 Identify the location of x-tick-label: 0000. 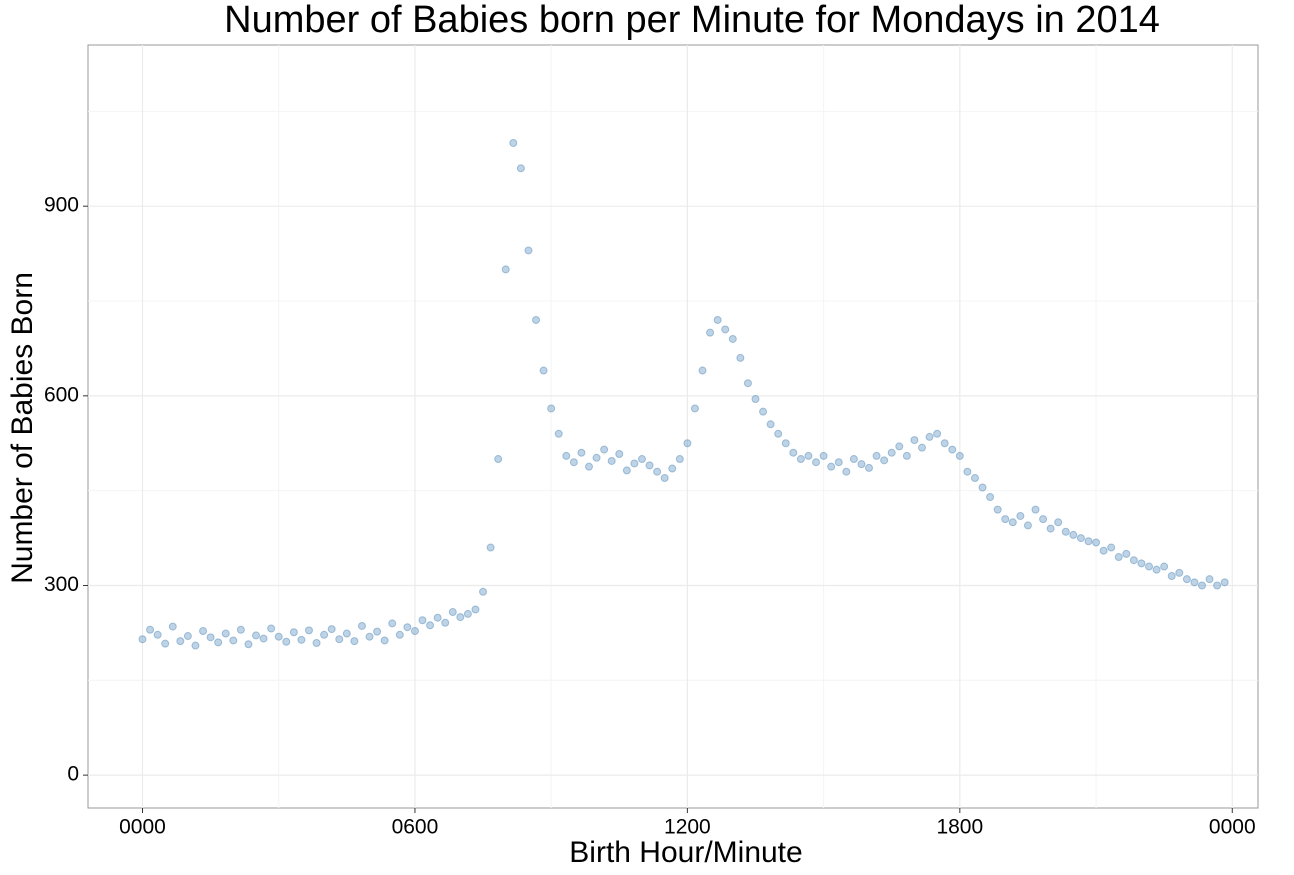
(1232, 827).